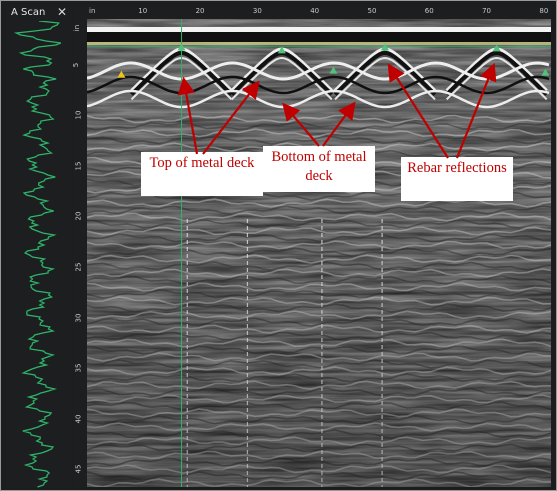  I want to click on ascan-title: A Scan, so click(28, 12).